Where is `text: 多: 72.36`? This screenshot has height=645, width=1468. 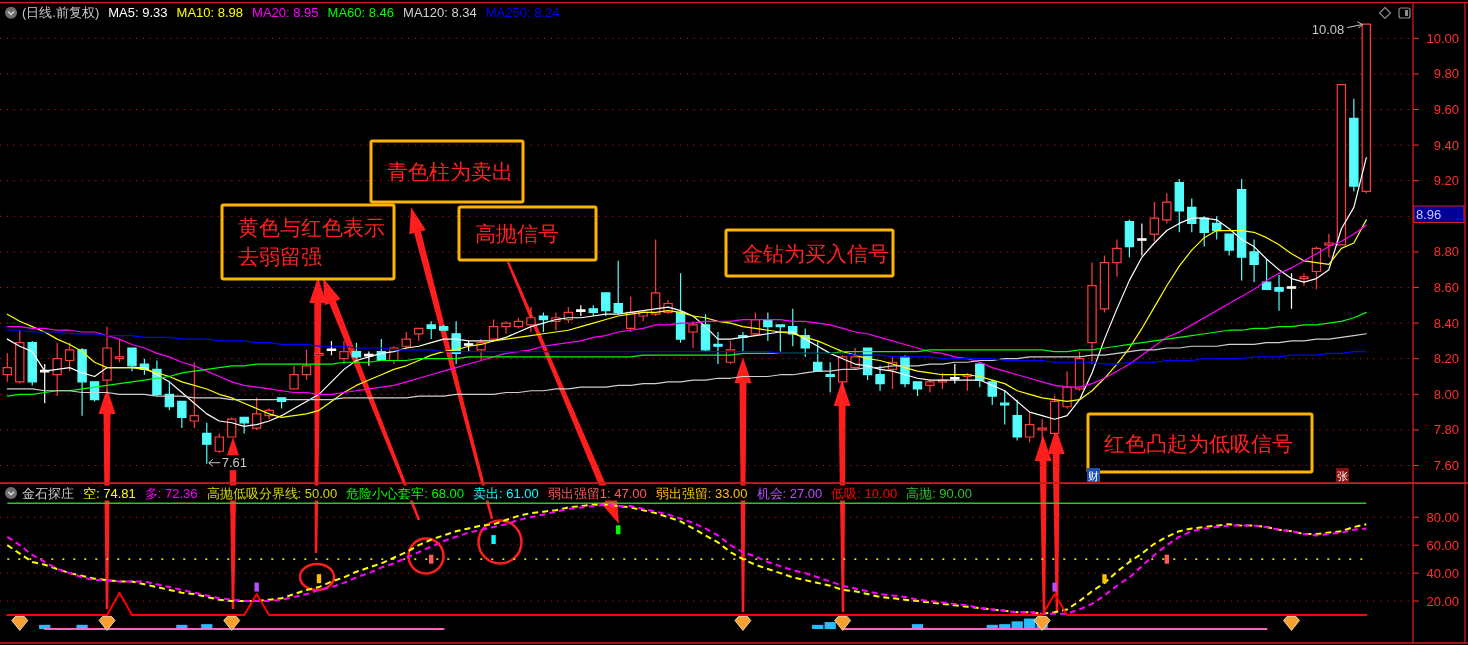 text: 多: 72.36 is located at coordinates (171, 493).